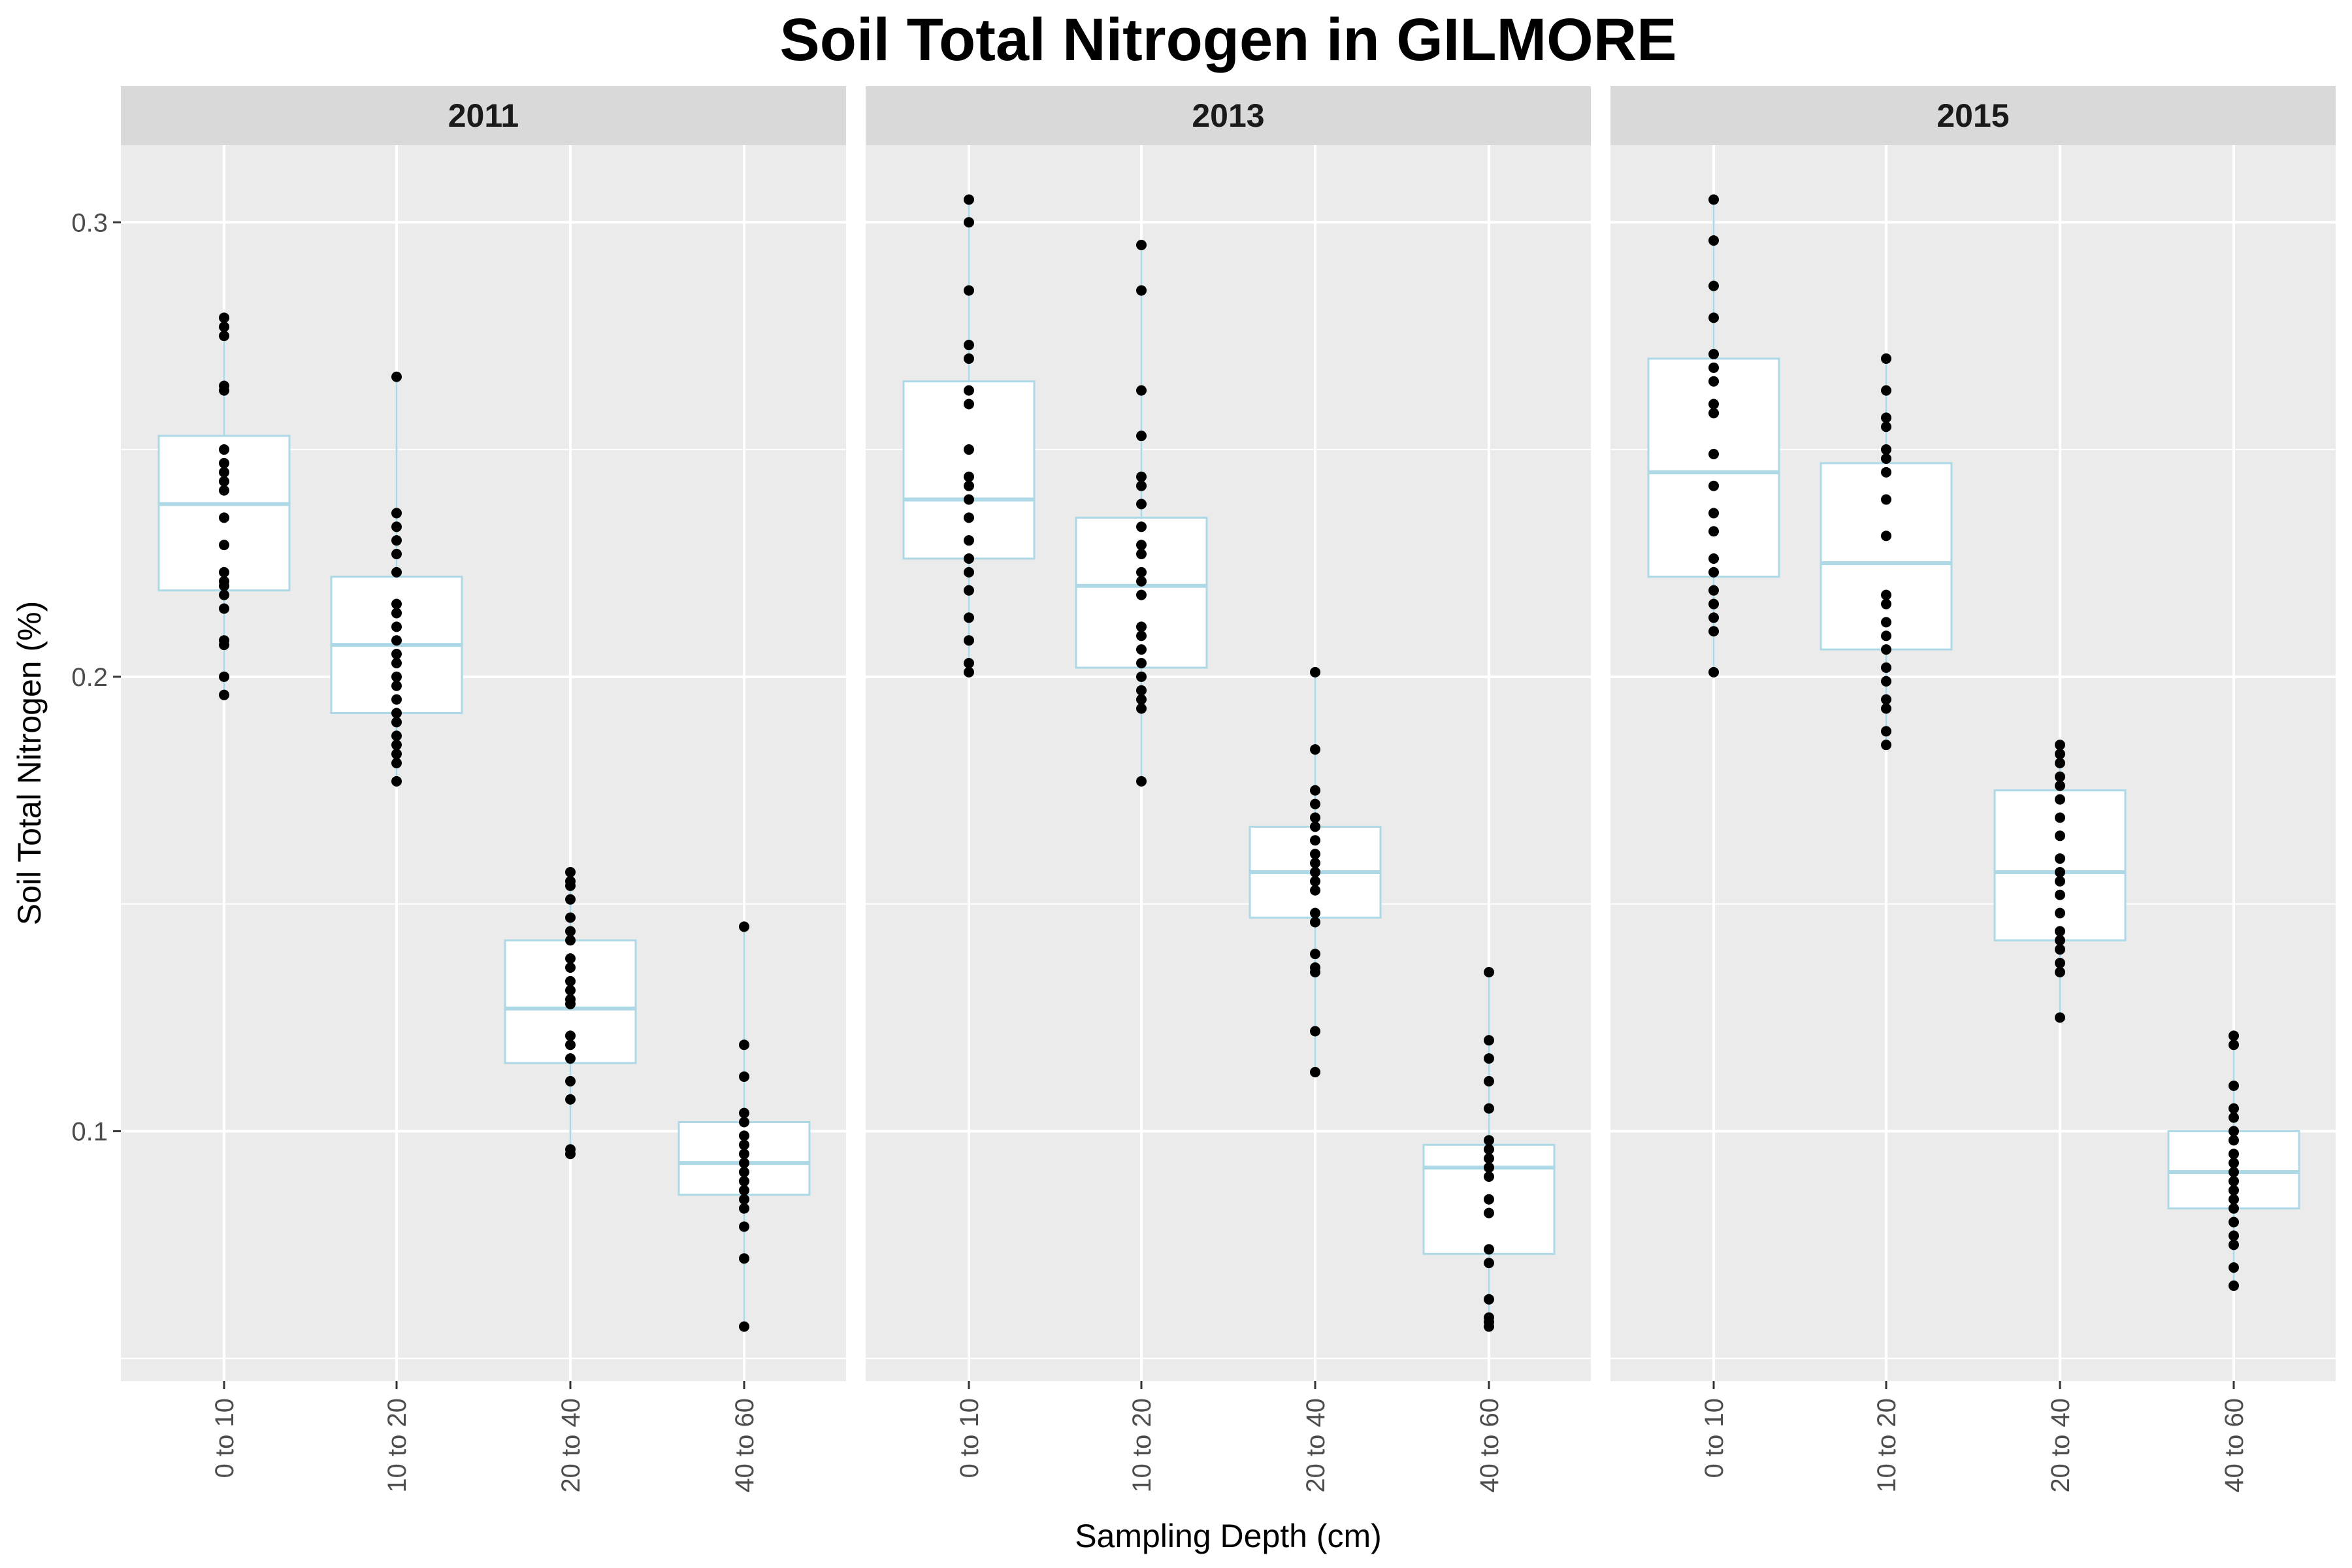 The width and height of the screenshot is (2352, 1568). I want to click on facet-strip-label: 2015, so click(1972, 115).